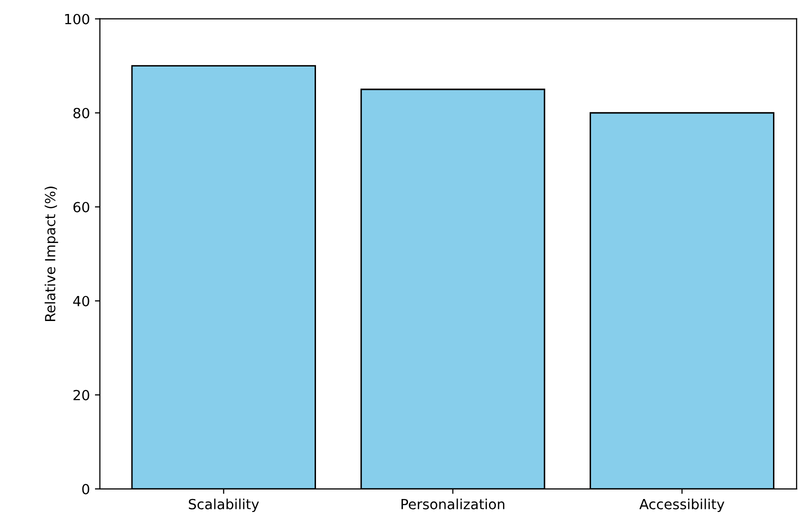  Describe the element at coordinates (81, 207) in the screenshot. I see `y-tick-label: 60` at that location.